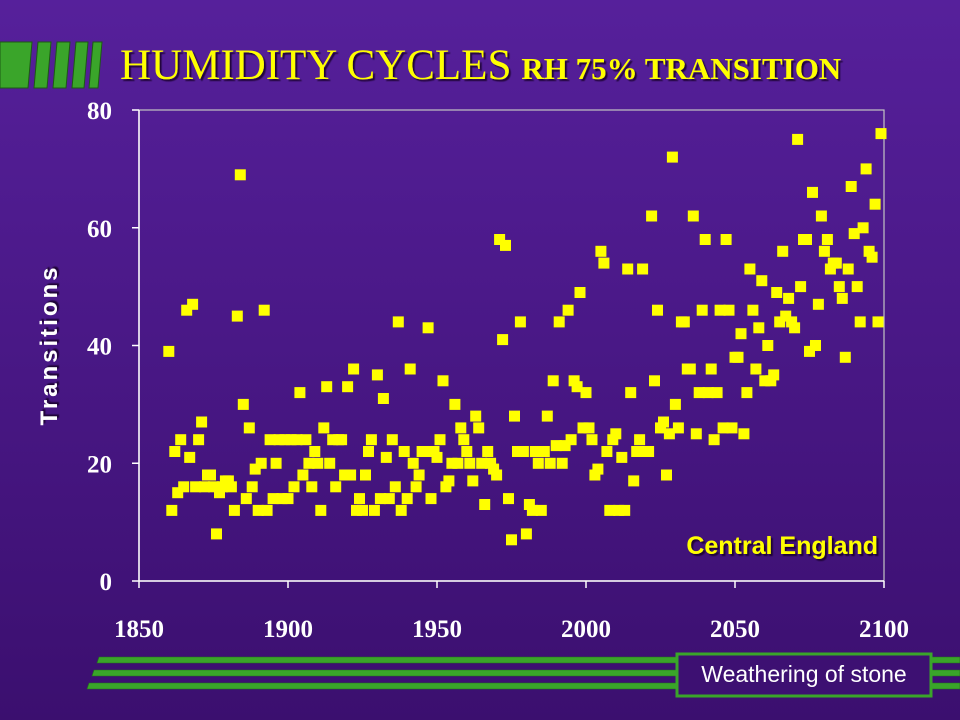  What do you see at coordinates (99, 111) in the screenshot?
I see `y-tick-label: 80` at bounding box center [99, 111].